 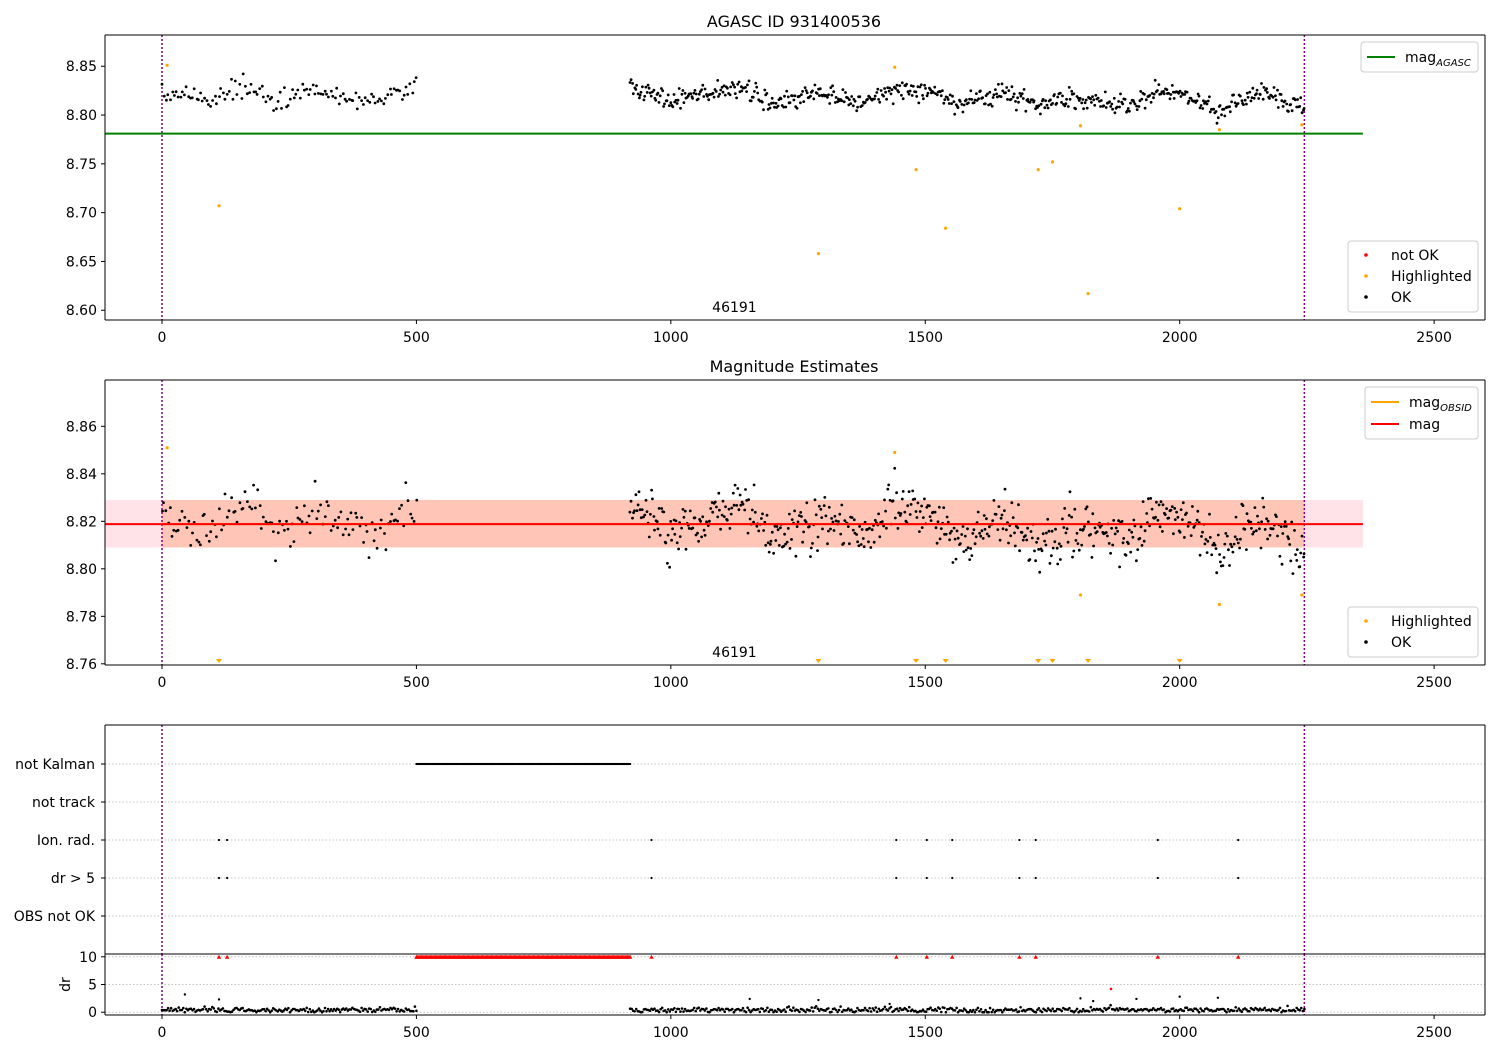 What do you see at coordinates (185, 994) in the screenshot?
I see `p4-dr-outlier-point` at bounding box center [185, 994].